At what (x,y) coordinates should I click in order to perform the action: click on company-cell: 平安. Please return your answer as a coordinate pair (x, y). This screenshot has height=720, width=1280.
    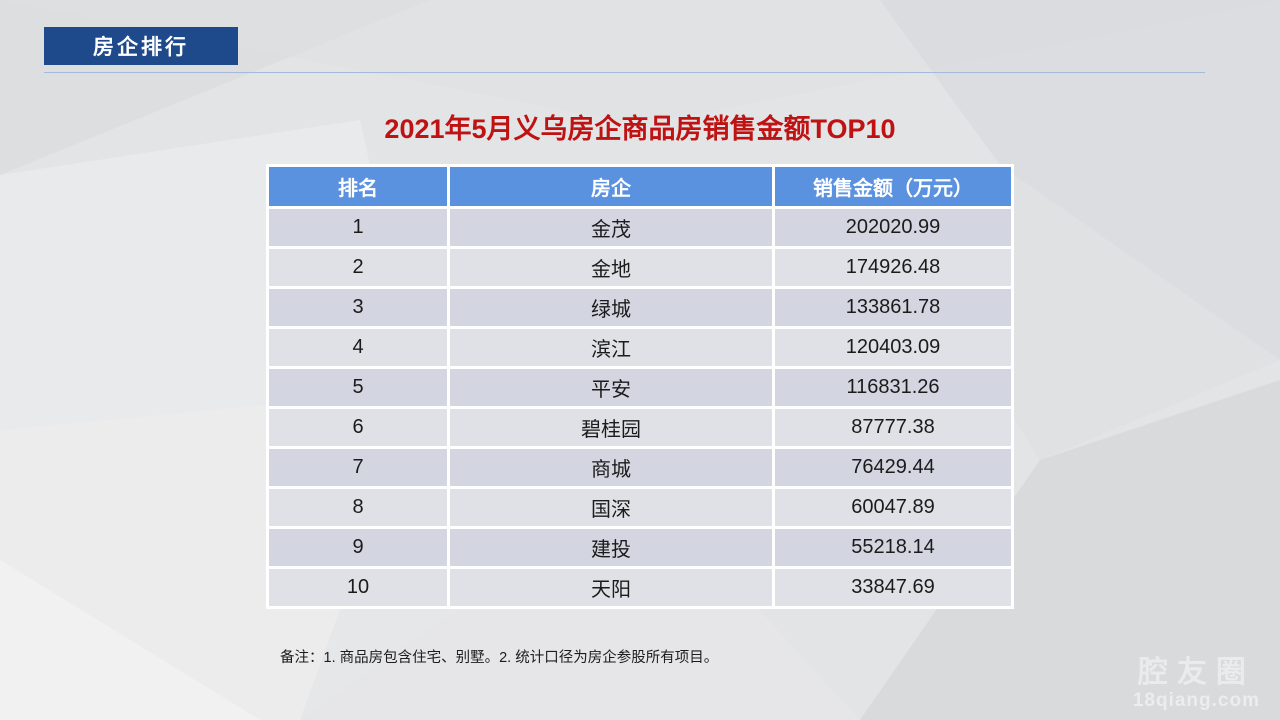
    Looking at the image, I should click on (611, 387).